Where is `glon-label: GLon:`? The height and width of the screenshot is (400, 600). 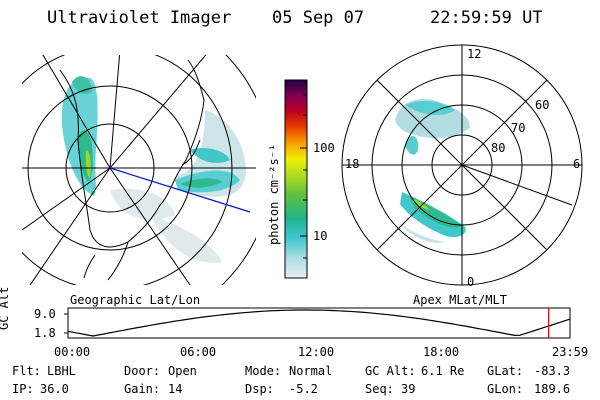
glon-label: GLon: is located at coordinates (505, 389).